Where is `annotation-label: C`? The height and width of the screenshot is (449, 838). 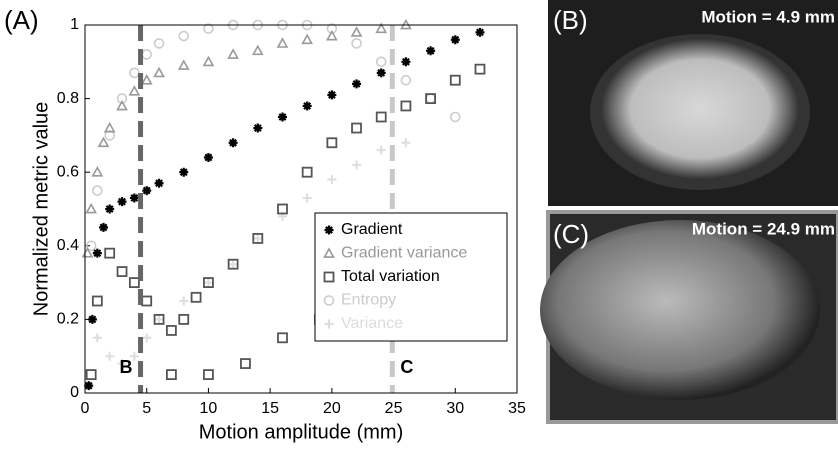
annotation-label: C is located at coordinates (406, 367).